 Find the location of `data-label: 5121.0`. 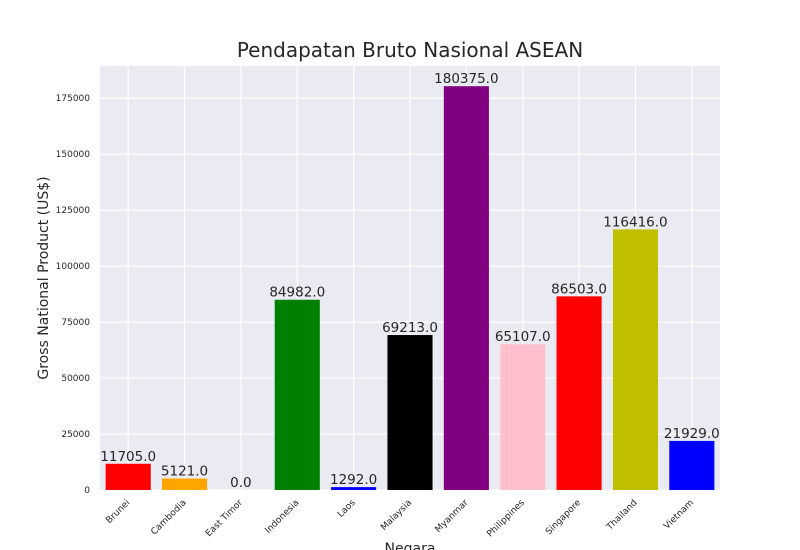

data-label: 5121.0 is located at coordinates (184, 472).